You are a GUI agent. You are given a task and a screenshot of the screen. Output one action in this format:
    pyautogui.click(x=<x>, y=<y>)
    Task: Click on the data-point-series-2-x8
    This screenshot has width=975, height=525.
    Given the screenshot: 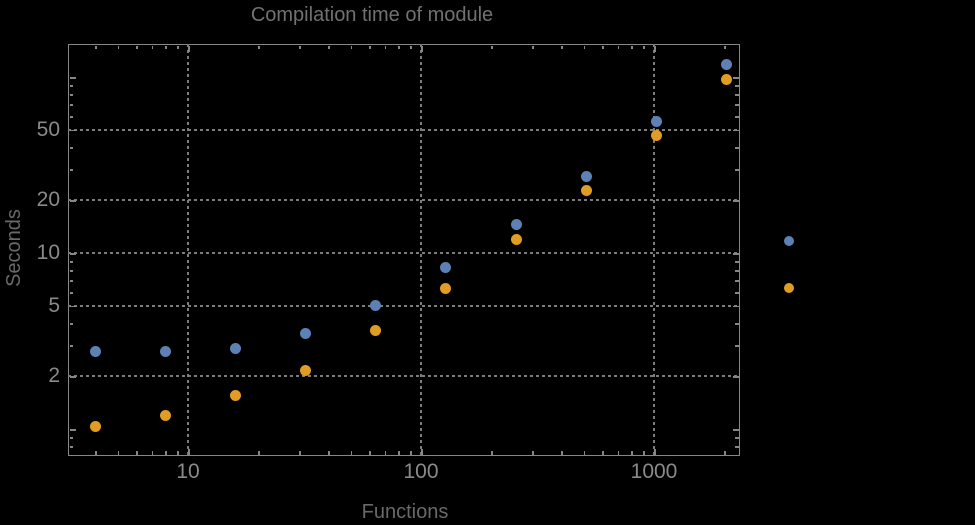 What is the action you would take?
    pyautogui.click(x=165, y=415)
    